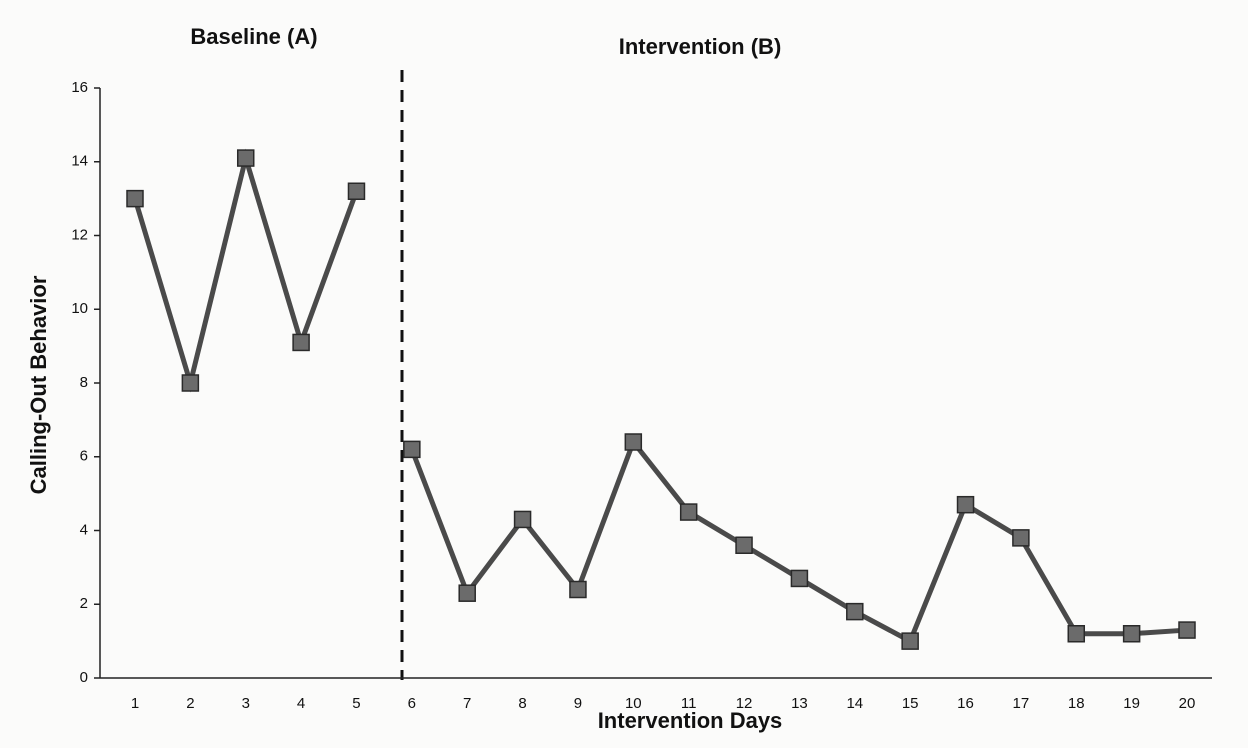 This screenshot has height=748, width=1248. What do you see at coordinates (1021, 703) in the screenshot?
I see `x-tick-label: 17` at bounding box center [1021, 703].